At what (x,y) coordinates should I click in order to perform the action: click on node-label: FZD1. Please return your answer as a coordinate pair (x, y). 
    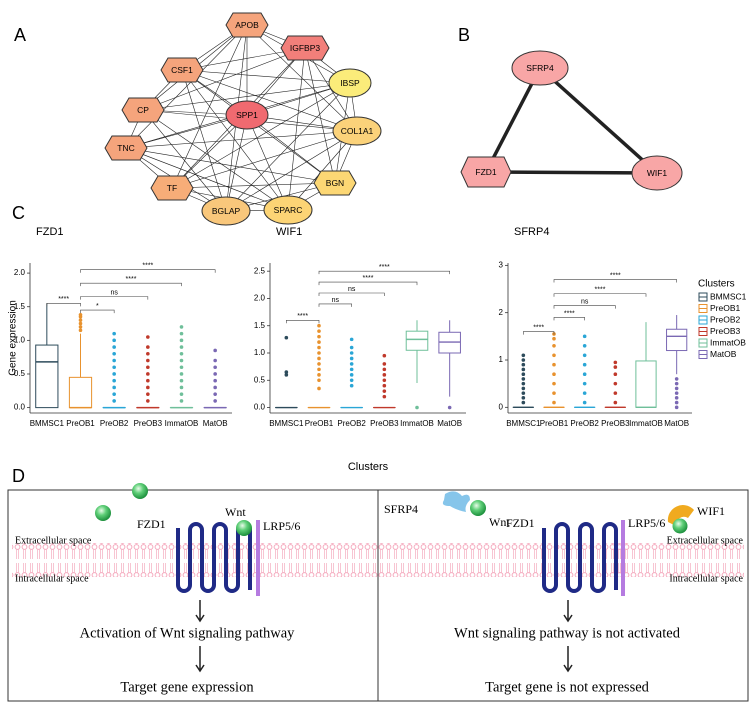
    Looking at the image, I should click on (486, 172).